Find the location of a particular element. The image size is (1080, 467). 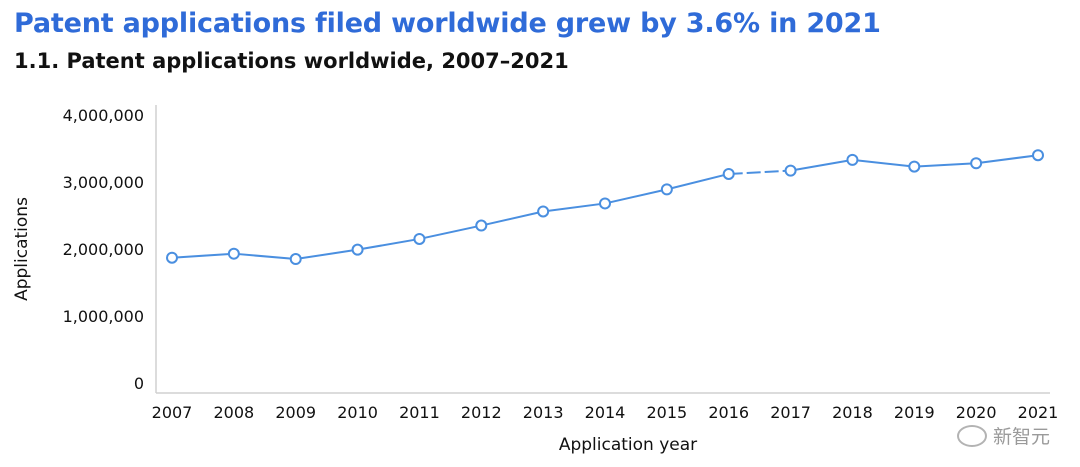

y-axis-ticks: 0 1,000,000 2,000,000 3,000,000 4,000,000 is located at coordinates (103, 249).